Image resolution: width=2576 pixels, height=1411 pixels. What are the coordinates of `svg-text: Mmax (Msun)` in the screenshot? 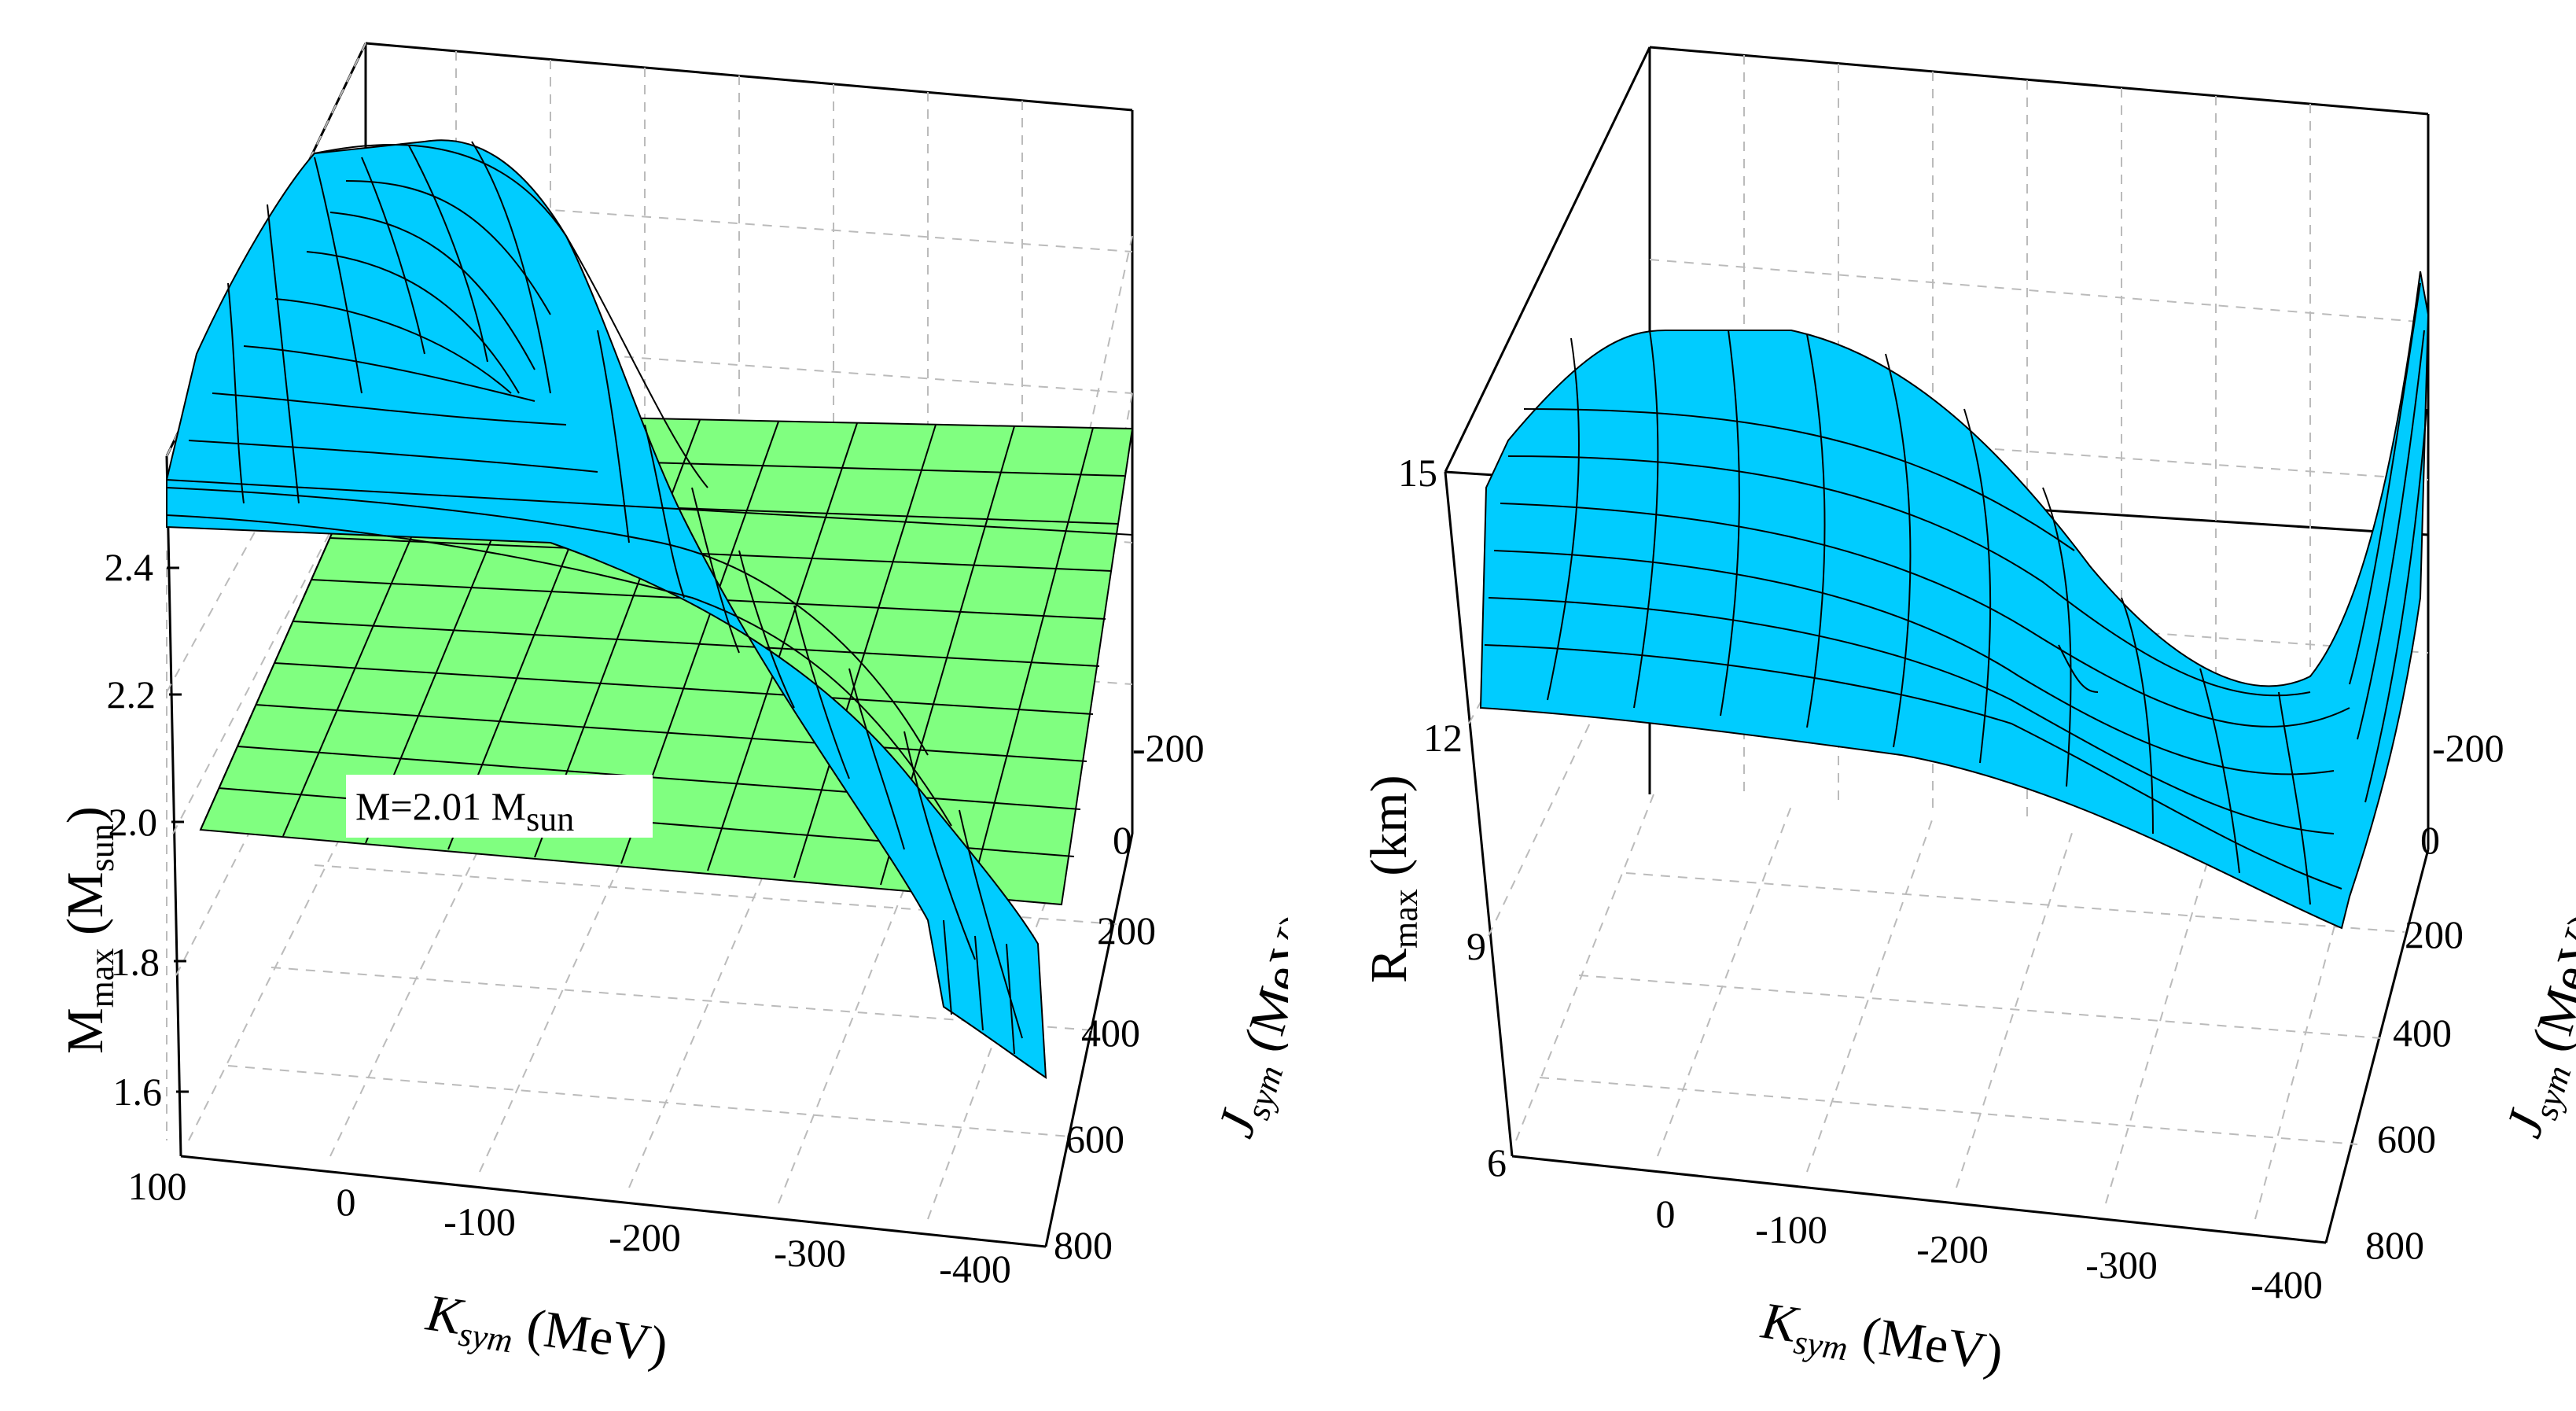 It's located at (89, 930).